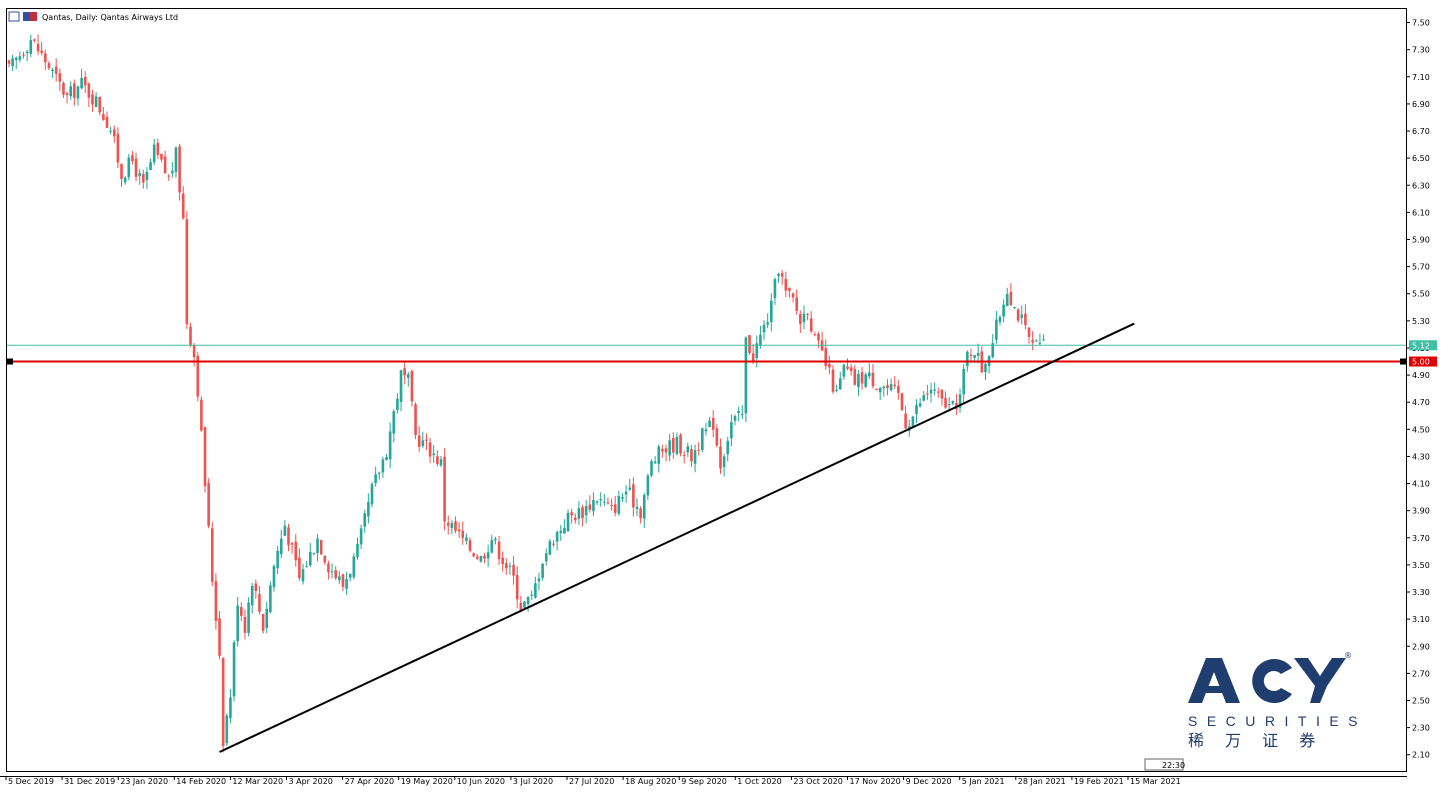 This screenshot has width=1445, height=800. I want to click on y-tick-label: 7.50, so click(1421, 23).